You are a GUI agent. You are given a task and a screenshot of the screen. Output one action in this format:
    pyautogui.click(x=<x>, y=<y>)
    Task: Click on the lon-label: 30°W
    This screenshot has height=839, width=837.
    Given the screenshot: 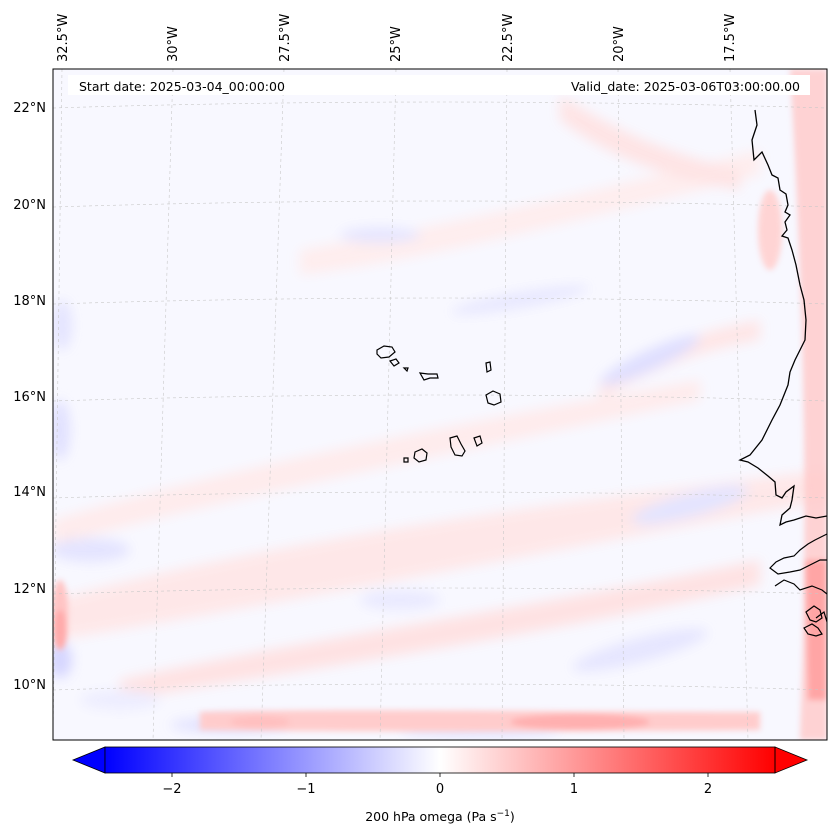 What is the action you would take?
    pyautogui.click(x=173, y=44)
    